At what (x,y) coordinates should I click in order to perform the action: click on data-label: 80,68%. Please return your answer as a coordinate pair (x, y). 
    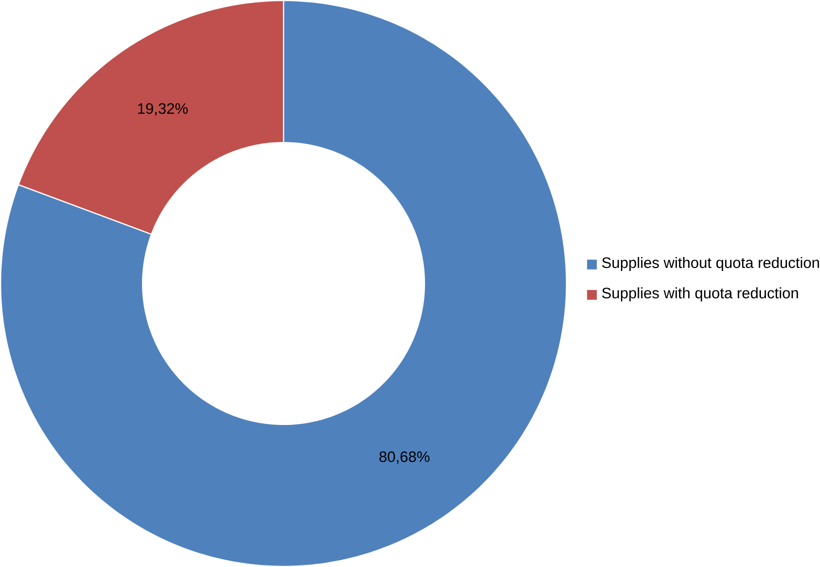
    Looking at the image, I should click on (404, 457).